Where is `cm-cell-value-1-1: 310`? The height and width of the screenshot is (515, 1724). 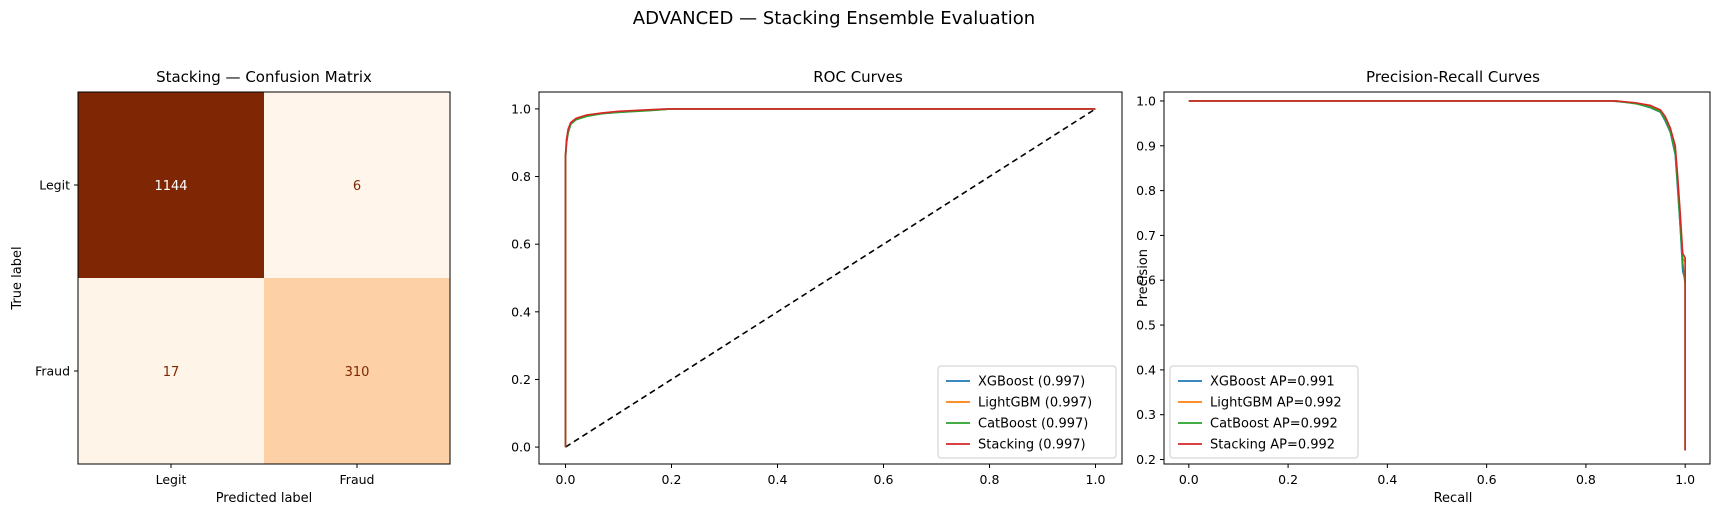 cm-cell-value-1-1: 310 is located at coordinates (357, 372).